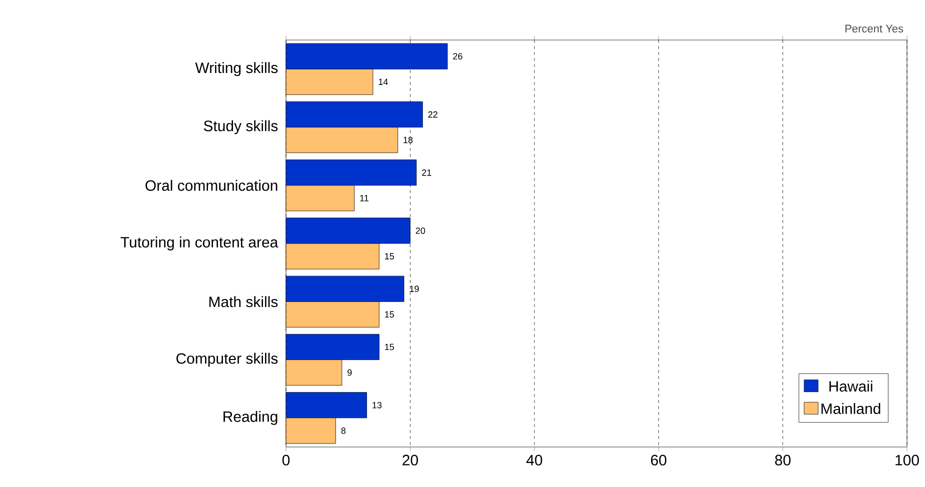 The width and height of the screenshot is (925, 487). Describe the element at coordinates (414, 289) in the screenshot. I see `data-label: 19` at that location.